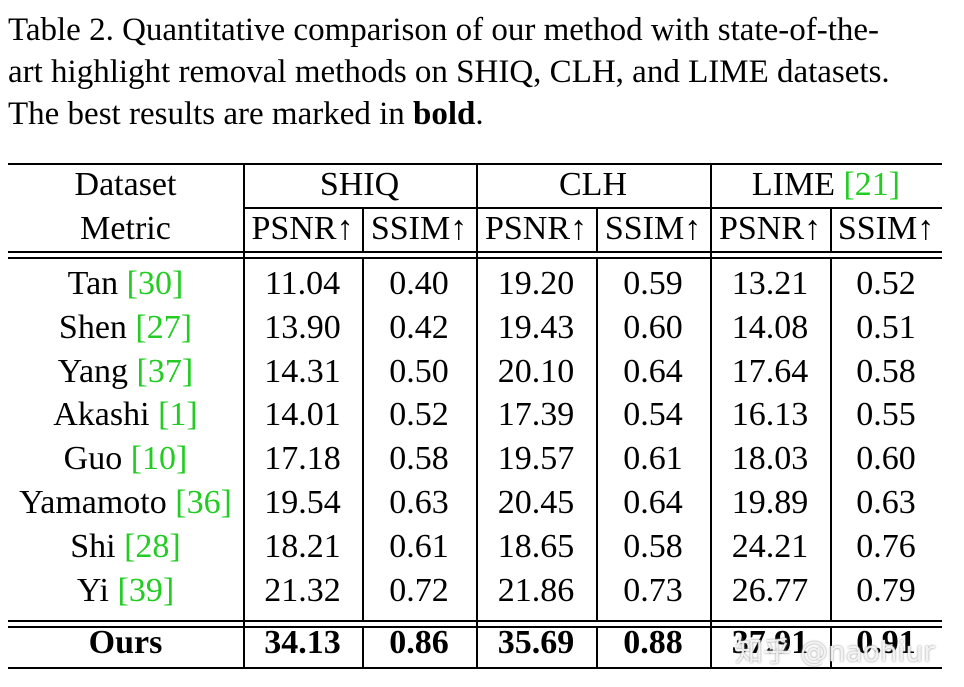 This screenshot has height=687, width=964. What do you see at coordinates (125, 372) in the screenshot?
I see `method-name: Yang 37` at bounding box center [125, 372].